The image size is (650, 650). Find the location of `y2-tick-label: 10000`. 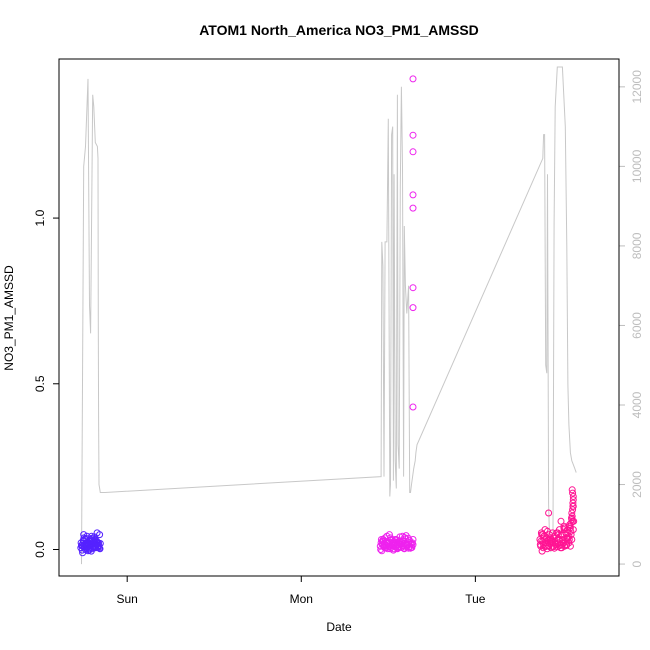

y2-tick-label: 10000 is located at coordinates (637, 166).